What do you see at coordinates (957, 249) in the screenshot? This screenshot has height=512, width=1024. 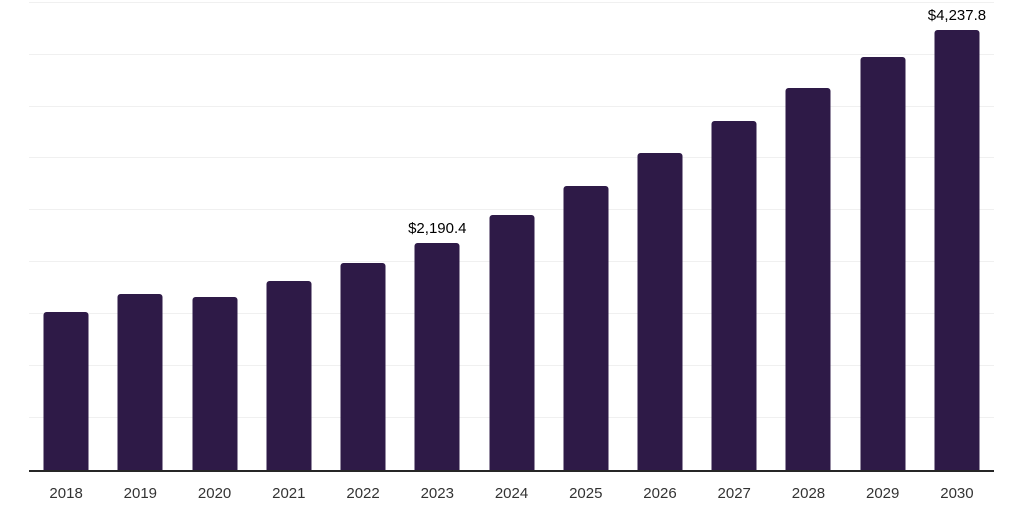 I see `bar-2030` at bounding box center [957, 249].